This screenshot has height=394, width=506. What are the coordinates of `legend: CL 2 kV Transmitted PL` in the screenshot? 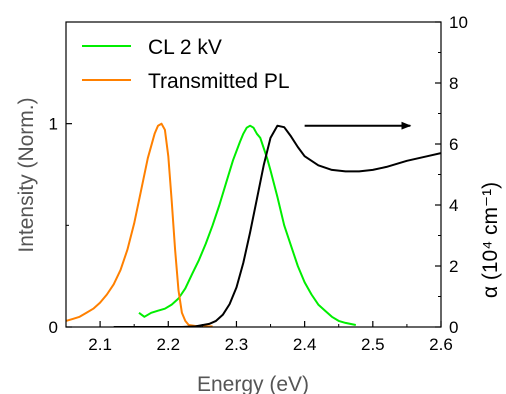 It's located at (186, 64).